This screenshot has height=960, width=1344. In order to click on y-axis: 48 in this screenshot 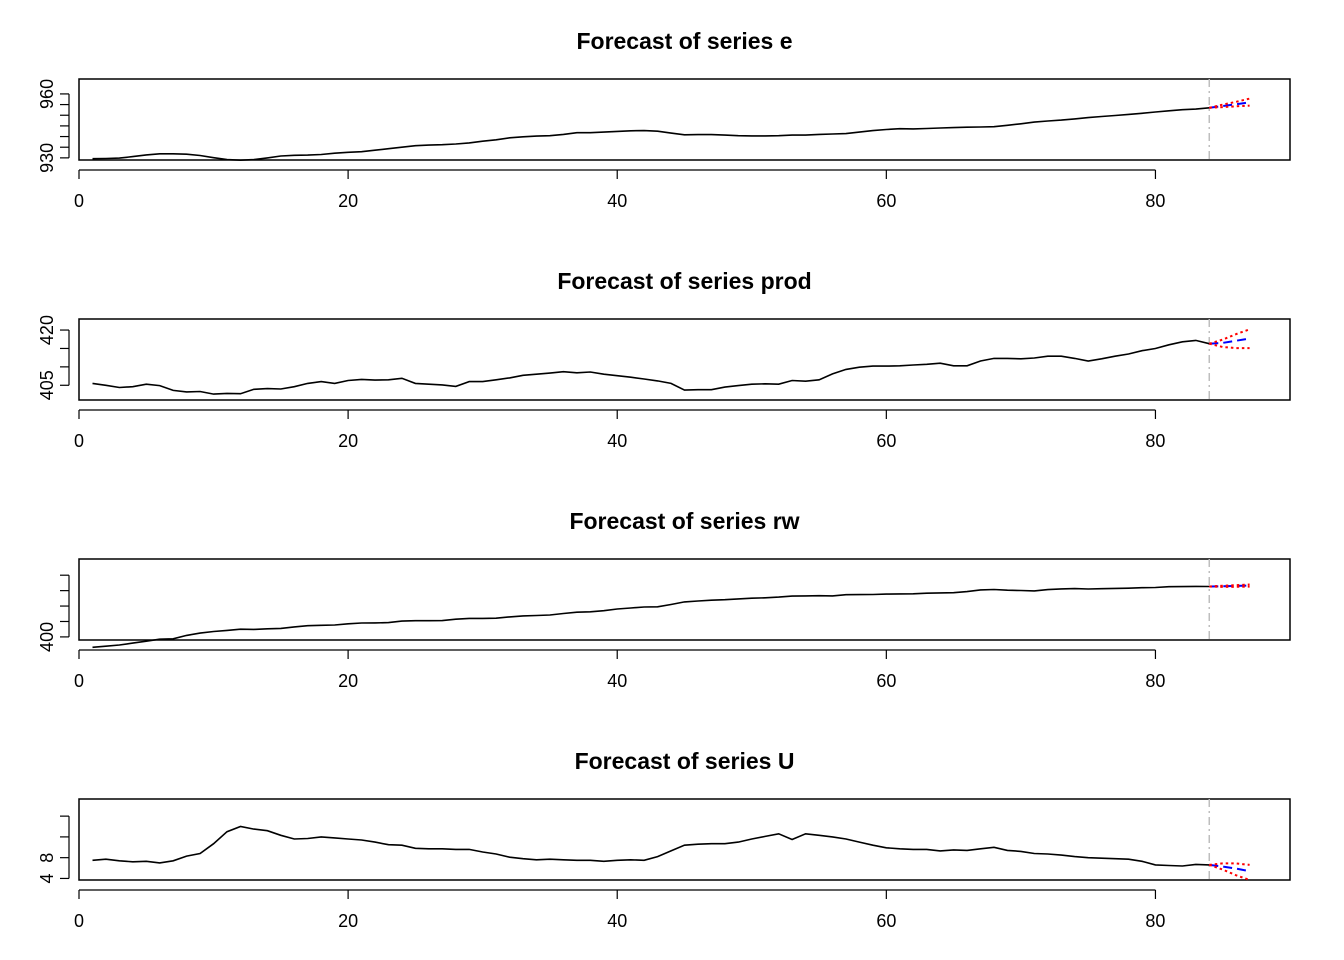, I will do `click(53, 849)`.